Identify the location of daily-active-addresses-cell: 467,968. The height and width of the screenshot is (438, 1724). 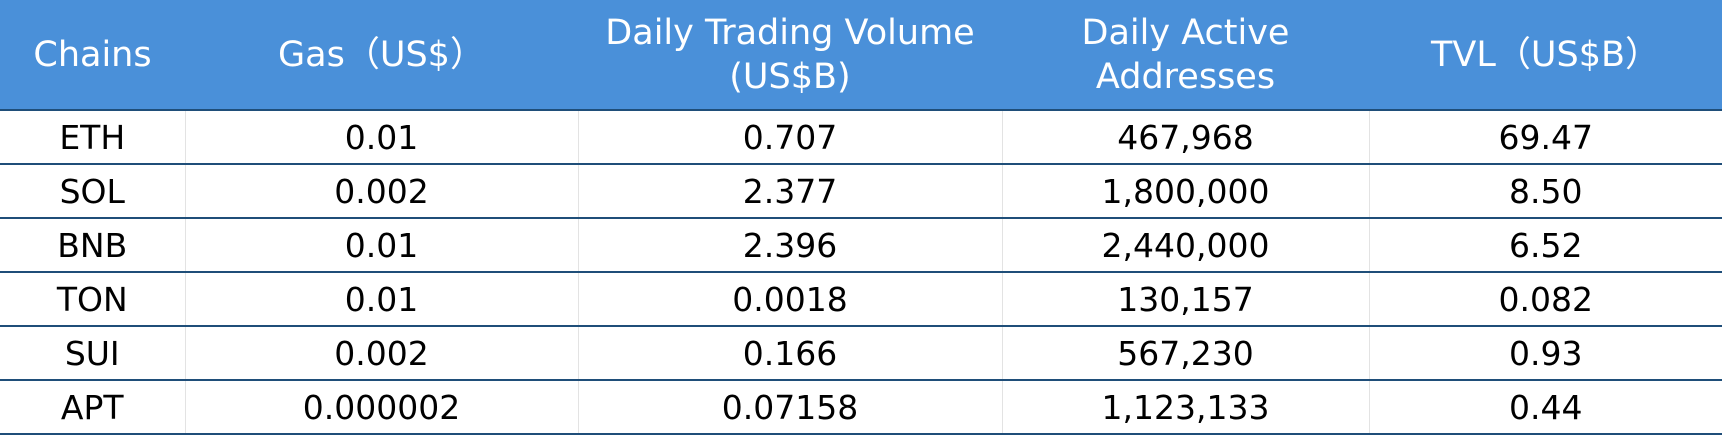
(1185, 137).